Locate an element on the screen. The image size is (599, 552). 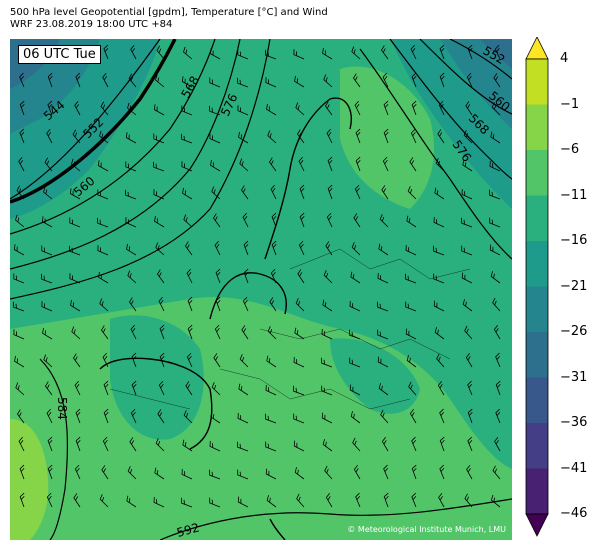
colorbar is located at coordinates (537, 287).